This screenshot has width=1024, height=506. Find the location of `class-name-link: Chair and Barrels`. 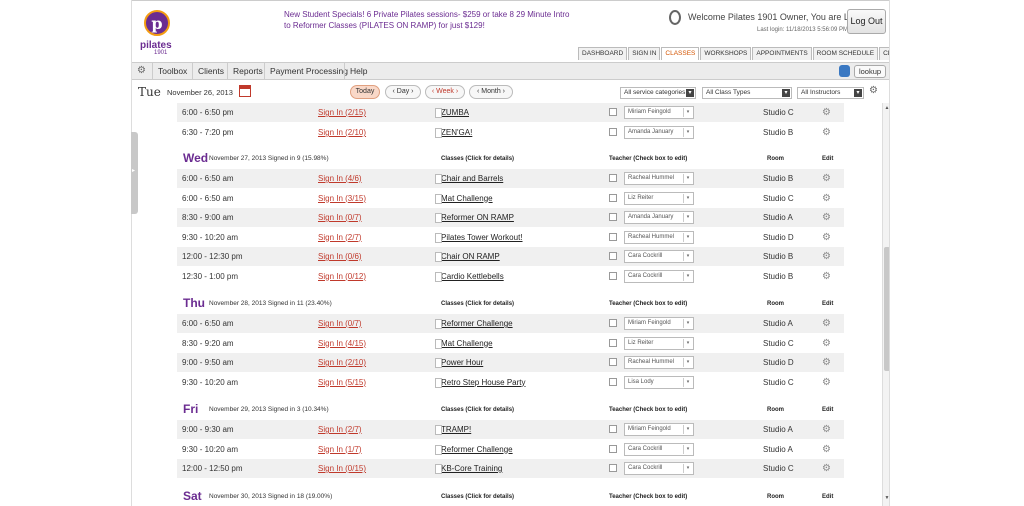

class-name-link: Chair and Barrels is located at coordinates (468, 178).